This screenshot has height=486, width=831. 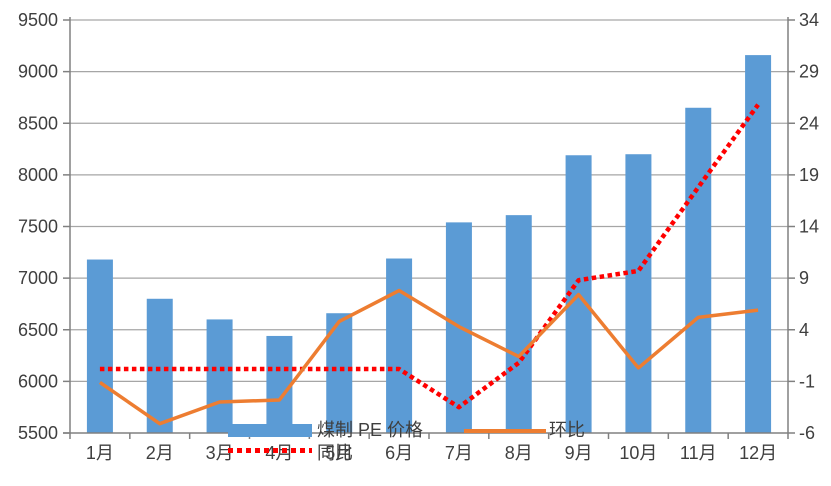 What do you see at coordinates (518, 324) in the screenshot?
I see `bar-8月` at bounding box center [518, 324].